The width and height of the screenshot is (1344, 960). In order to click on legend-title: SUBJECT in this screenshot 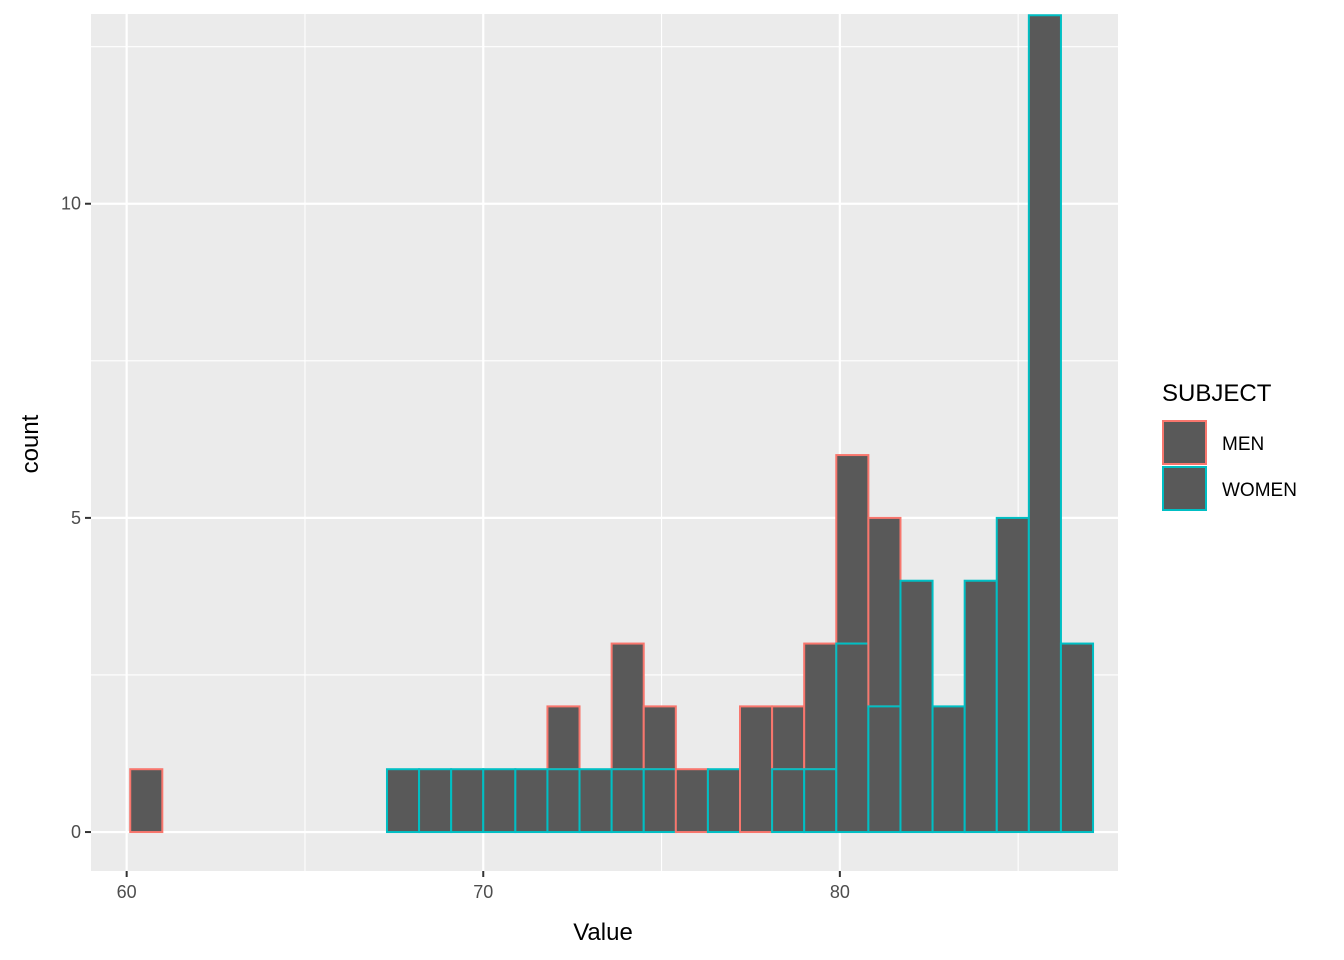, I will do `click(1217, 393)`.